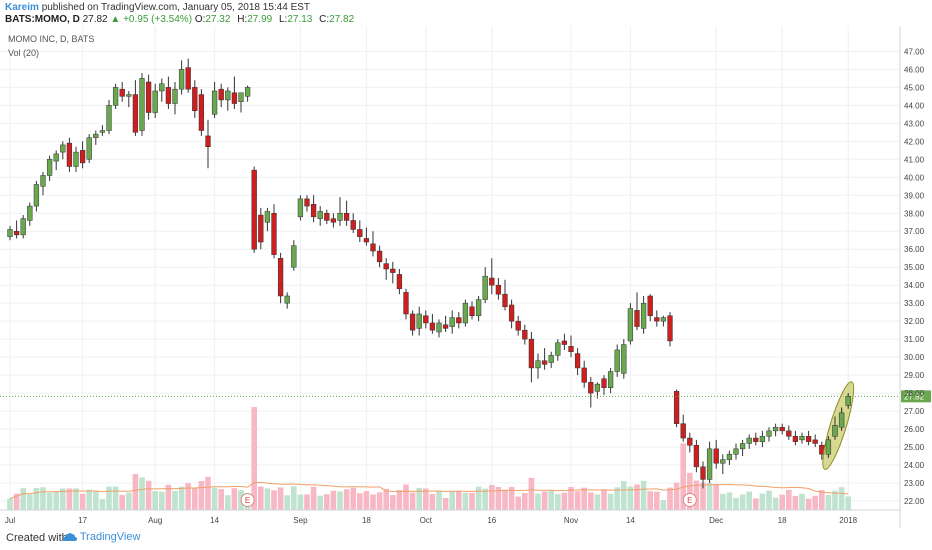 This screenshot has width=932, height=550. Describe the element at coordinates (300, 520) in the screenshot. I see `date-tick-label: Sep` at that location.